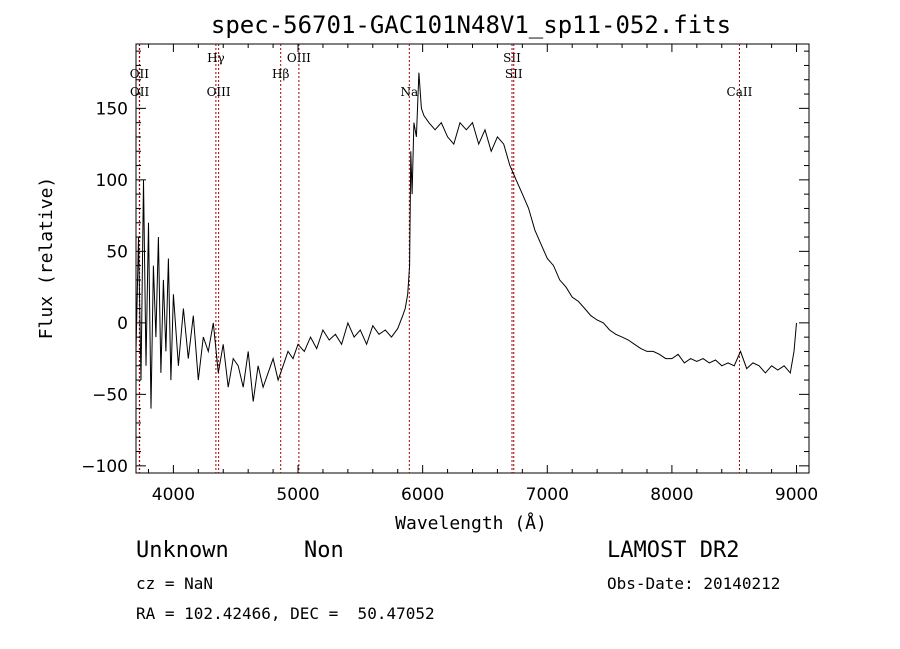 The image size is (900, 649). Describe the element at coordinates (104, 467) in the screenshot. I see `y-tick-label: −100` at that location.